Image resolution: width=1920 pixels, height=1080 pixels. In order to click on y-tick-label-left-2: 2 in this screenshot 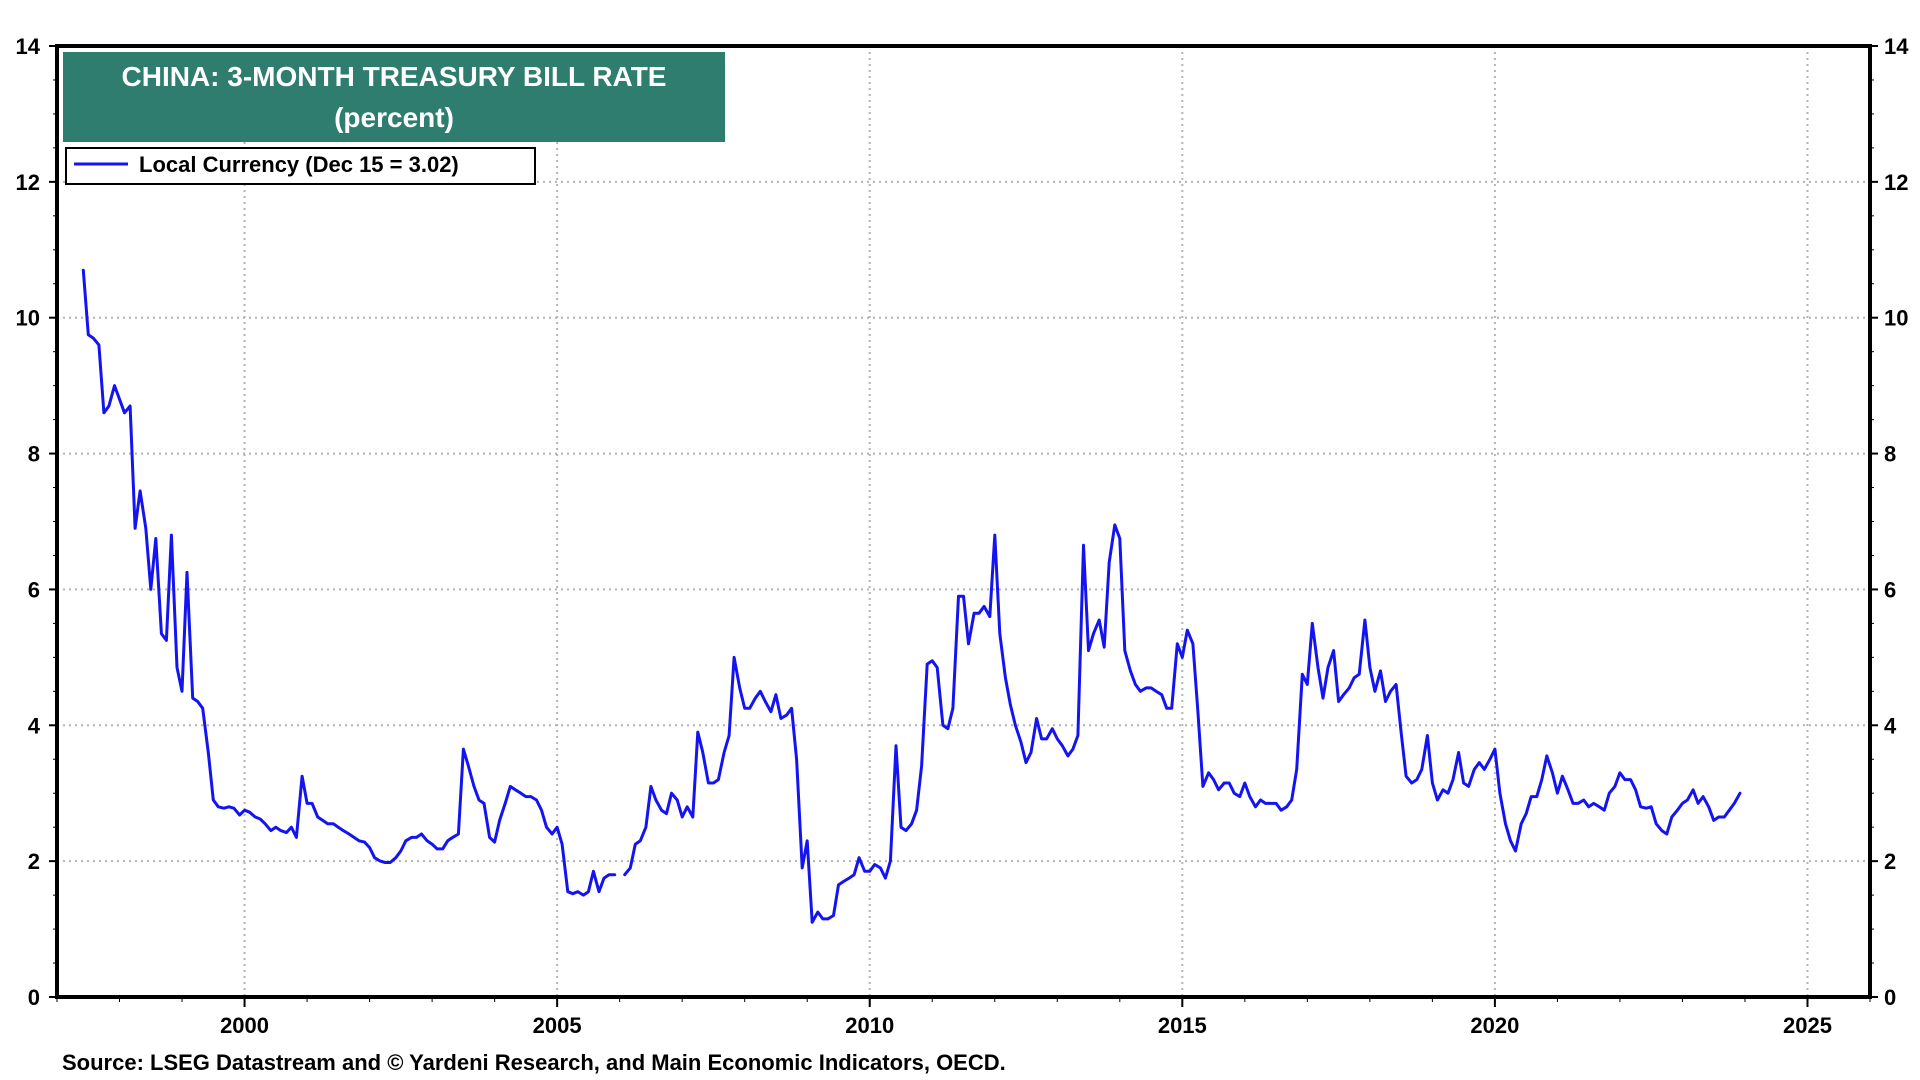, I will do `click(34, 861)`.